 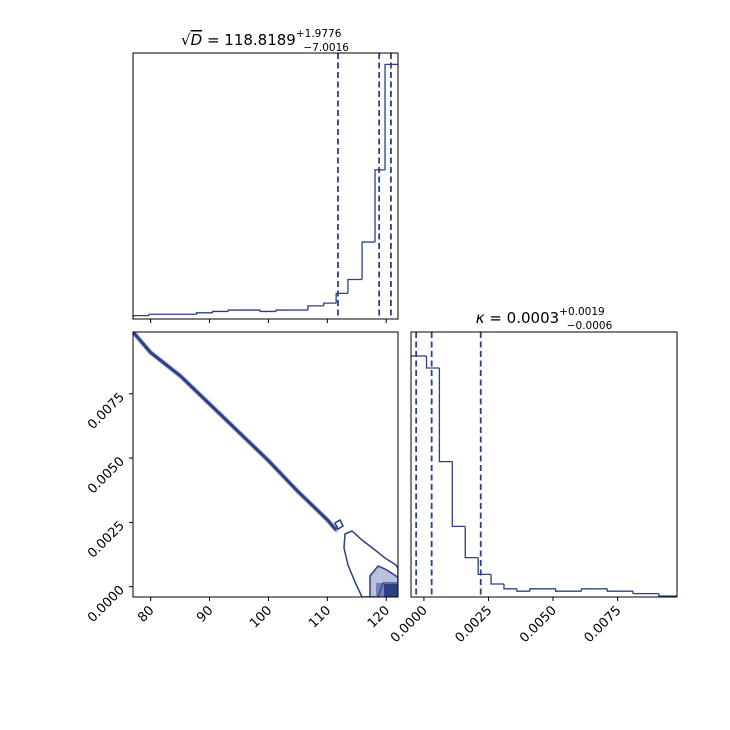 What do you see at coordinates (448, 464) in the screenshot?
I see `hist-kappa-quantiles` at bounding box center [448, 464].